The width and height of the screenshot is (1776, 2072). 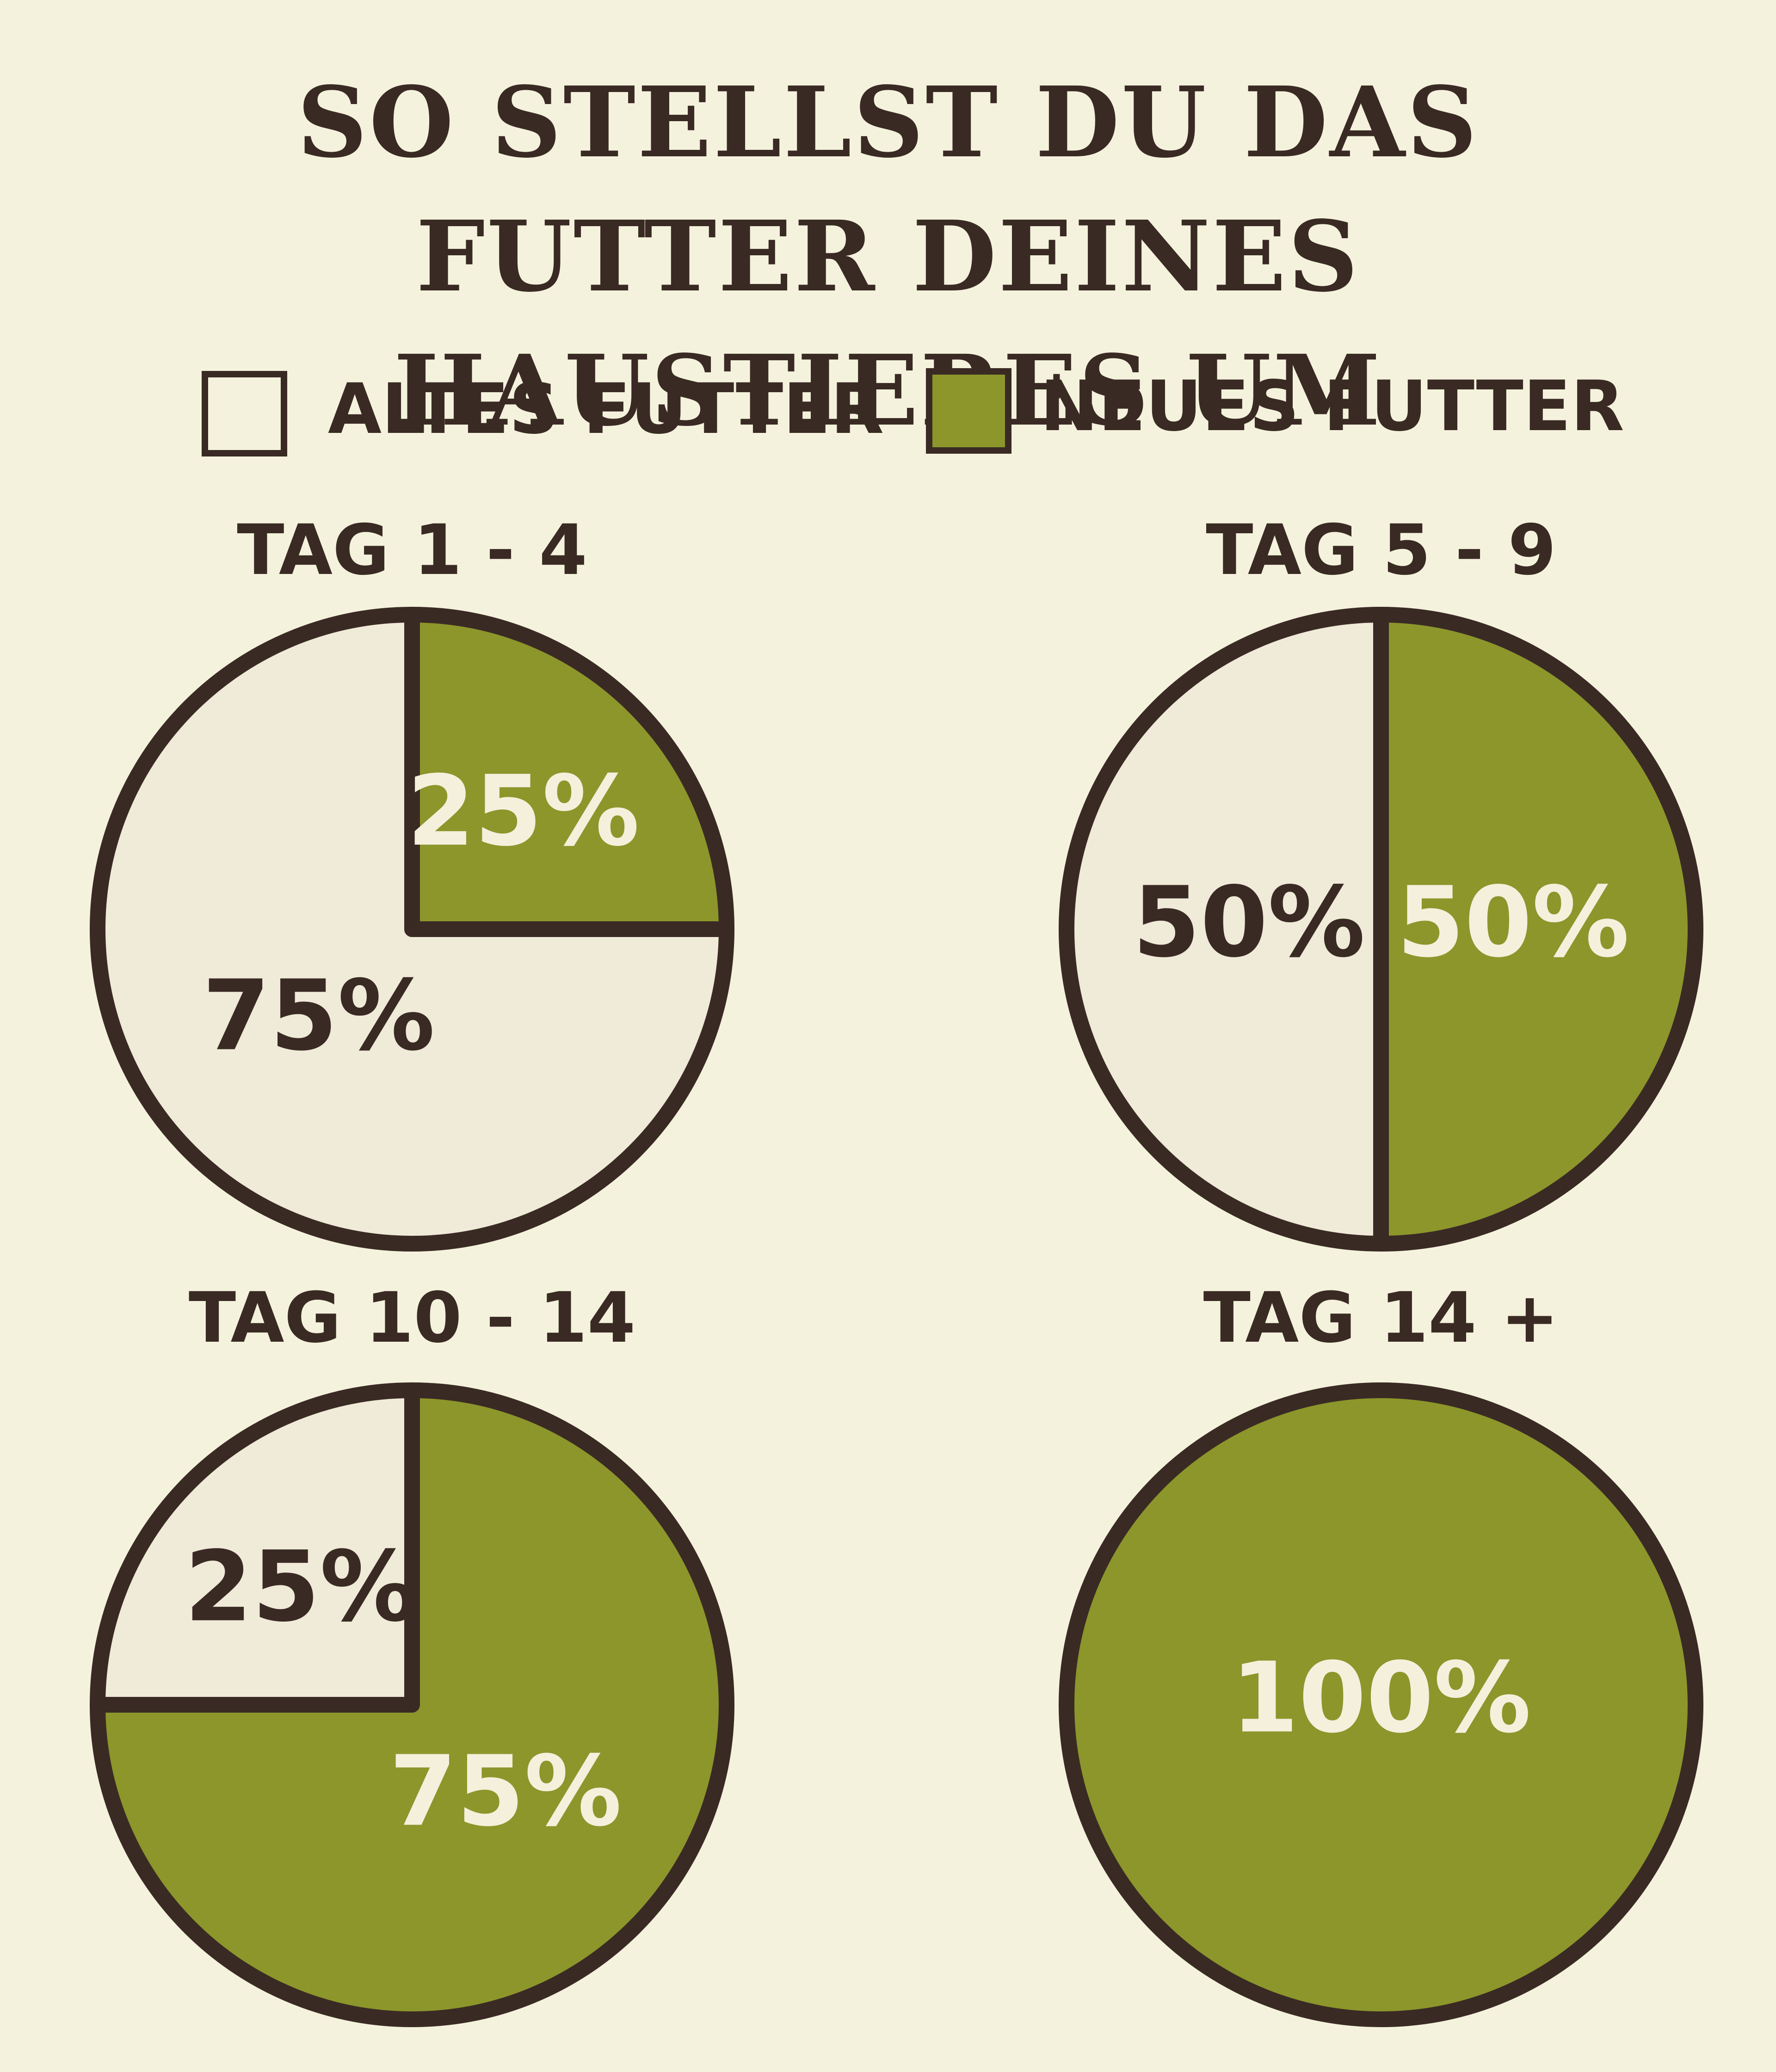 I want to click on pie-title: TAG 1 - 4, so click(x=412, y=551).